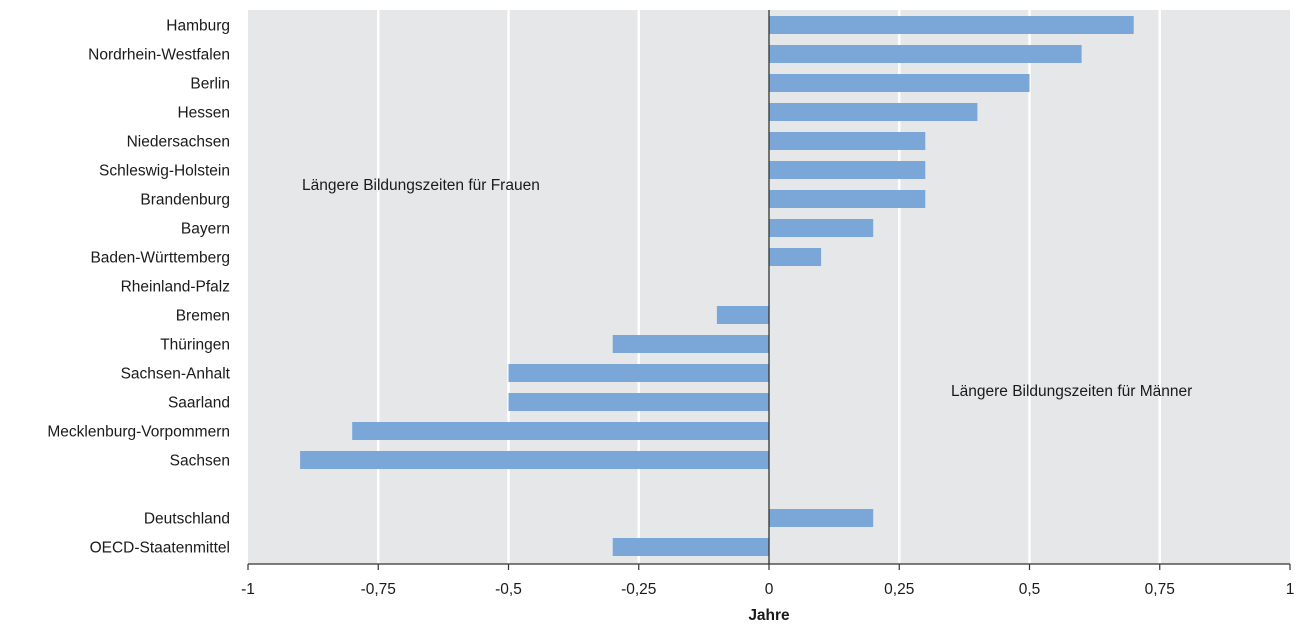 This screenshot has height=625, width=1305. I want to click on x-tick-label: 0,75, so click(1160, 589).